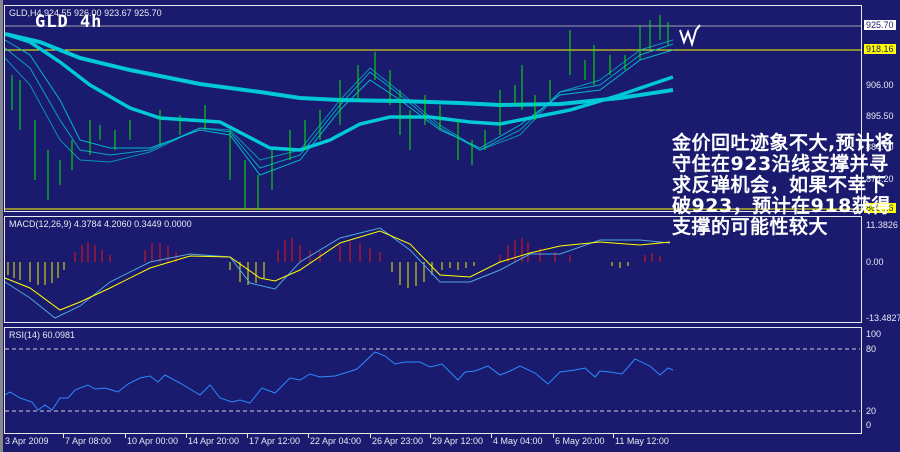  I want to click on rsi-axis-0: 0, so click(869, 425).